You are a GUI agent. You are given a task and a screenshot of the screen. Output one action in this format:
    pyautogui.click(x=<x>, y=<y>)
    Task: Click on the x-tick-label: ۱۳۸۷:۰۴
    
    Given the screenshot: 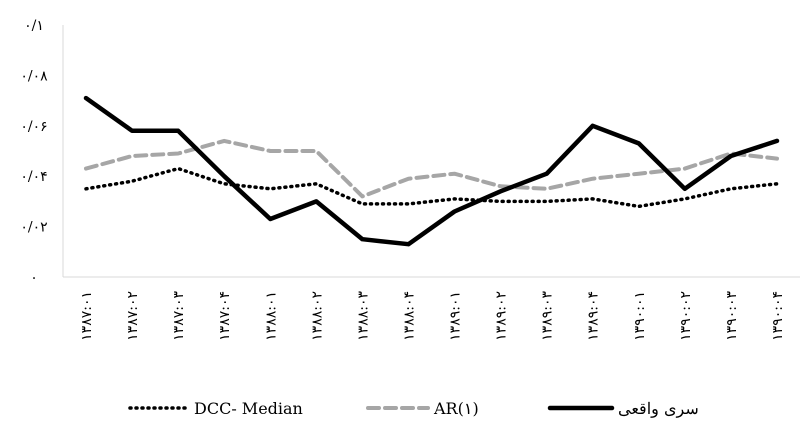 What is the action you would take?
    pyautogui.click(x=225, y=316)
    